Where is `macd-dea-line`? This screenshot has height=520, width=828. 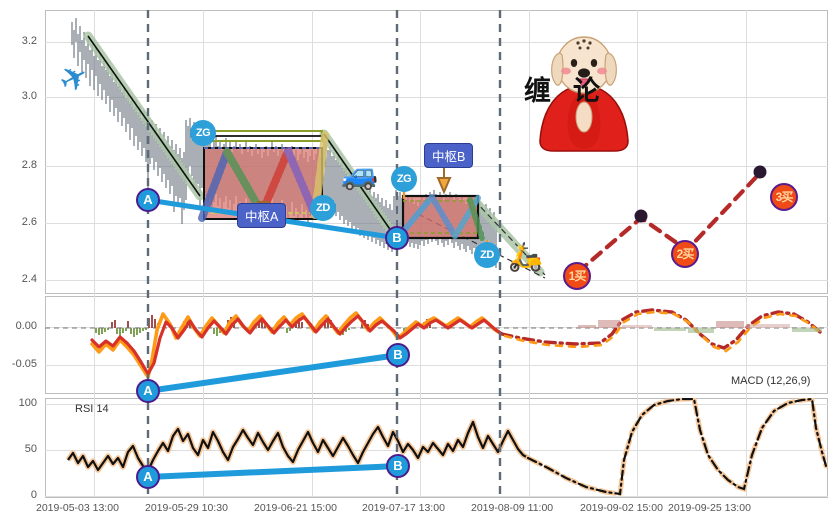
macd-dea-line is located at coordinates (297, 345).